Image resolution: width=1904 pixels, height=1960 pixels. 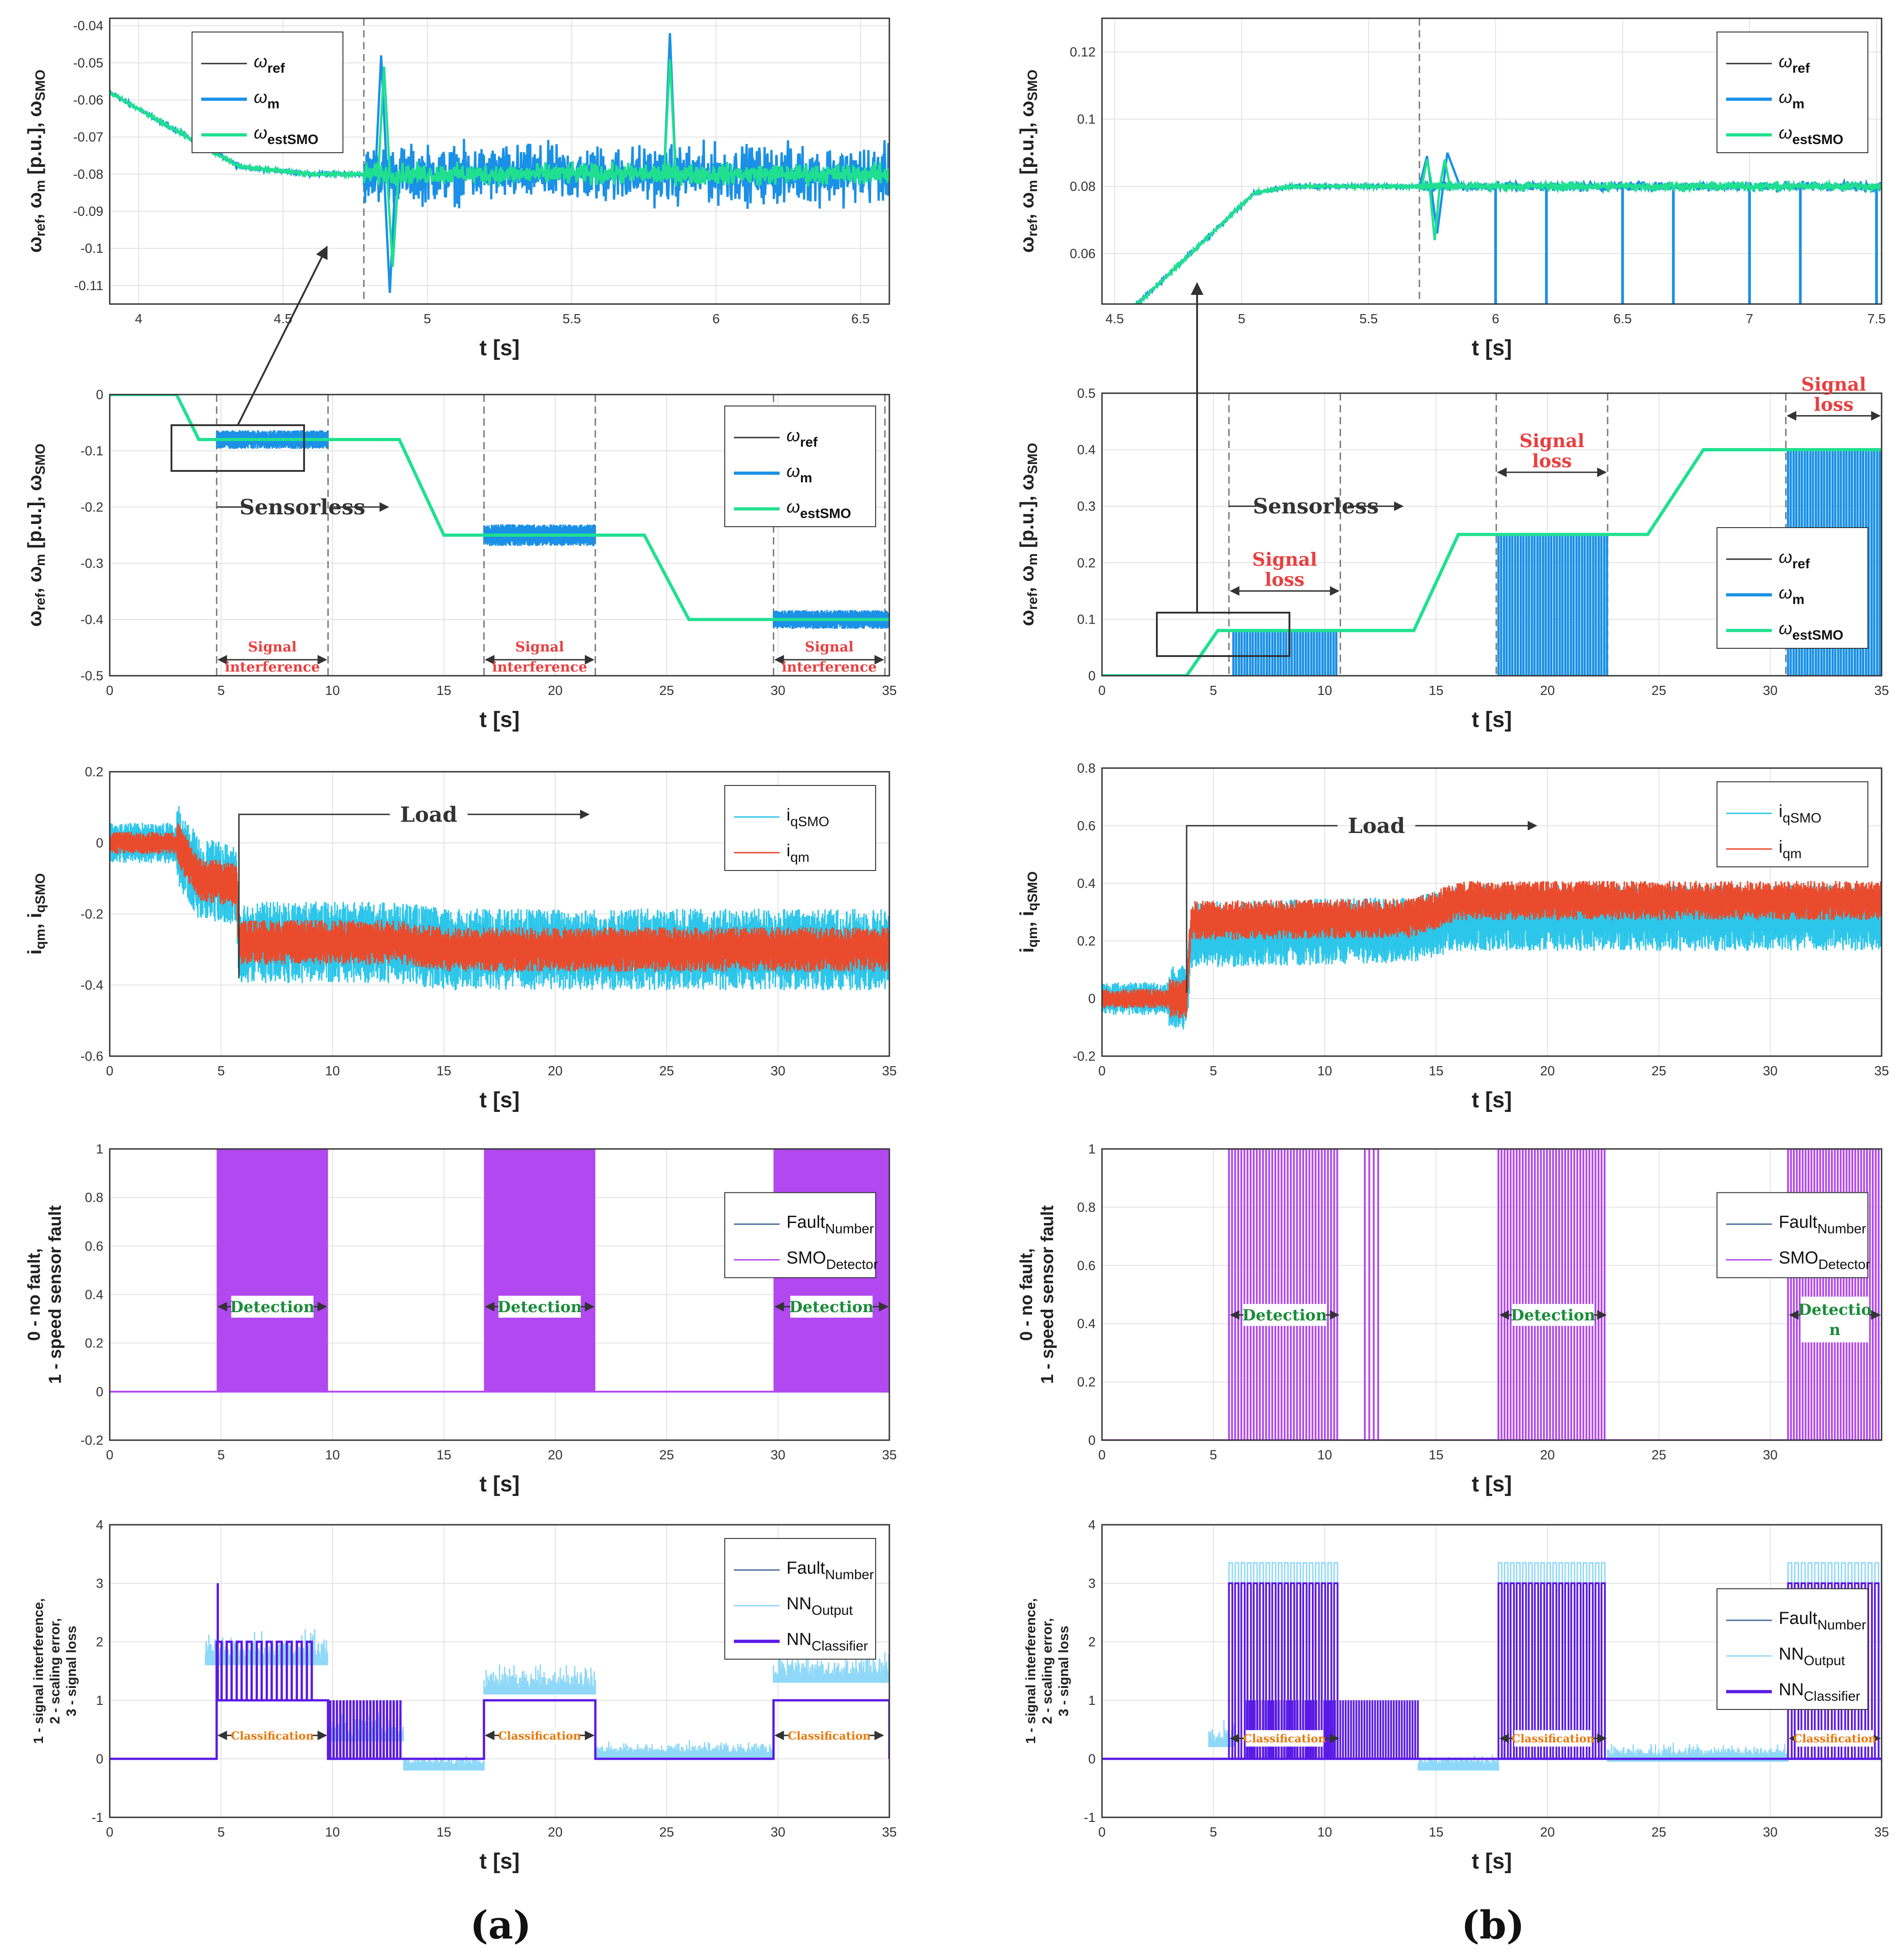 What do you see at coordinates (1368, 319) in the screenshot?
I see `x-tick-label: 5.5` at bounding box center [1368, 319].